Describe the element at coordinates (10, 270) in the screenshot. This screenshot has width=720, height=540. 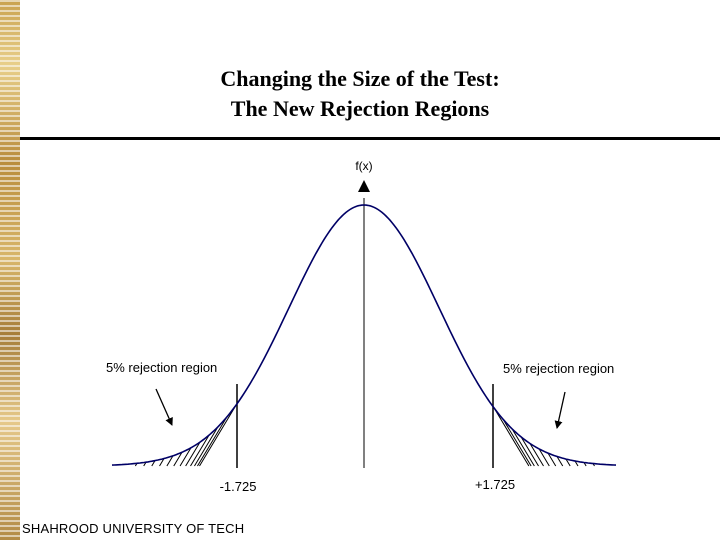
I see `decorative-side-strip` at that location.